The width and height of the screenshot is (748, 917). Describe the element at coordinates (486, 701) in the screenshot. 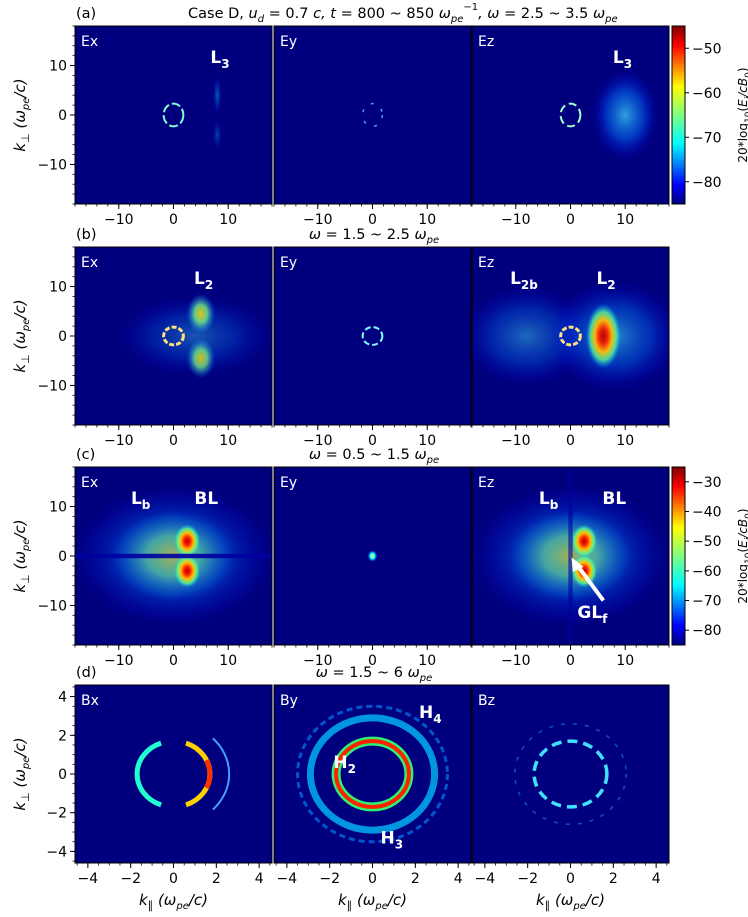

I see `panel-label: Bz` at that location.